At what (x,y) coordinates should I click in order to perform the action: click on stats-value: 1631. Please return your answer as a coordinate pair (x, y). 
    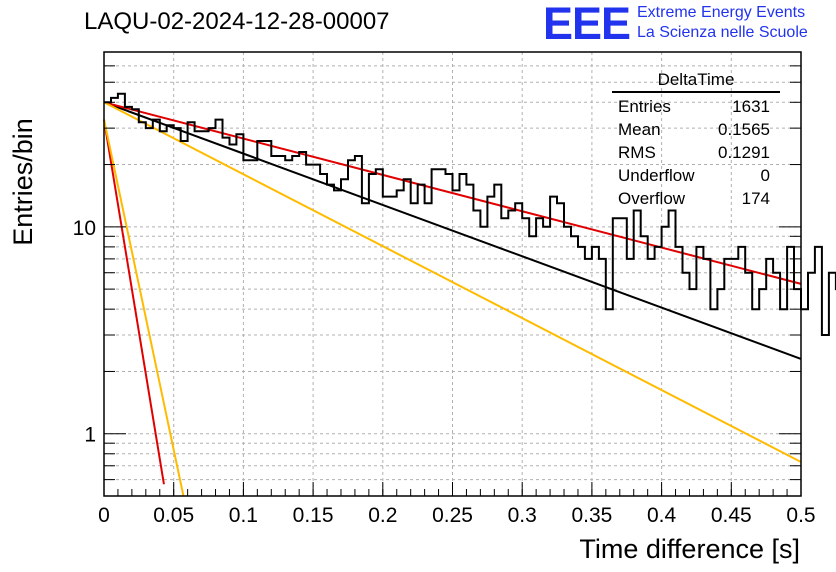
    Looking at the image, I should click on (751, 106).